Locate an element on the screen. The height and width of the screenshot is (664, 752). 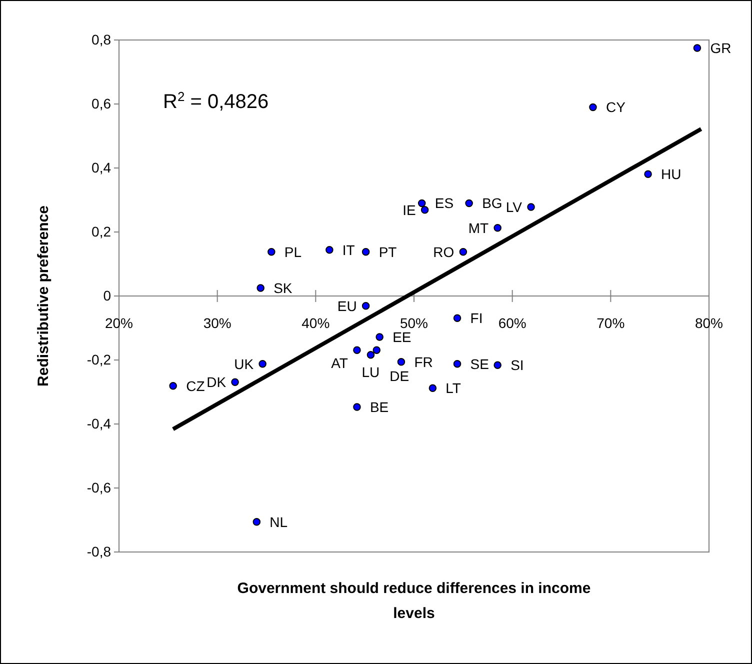
annotation: IE is located at coordinates (409, 210).